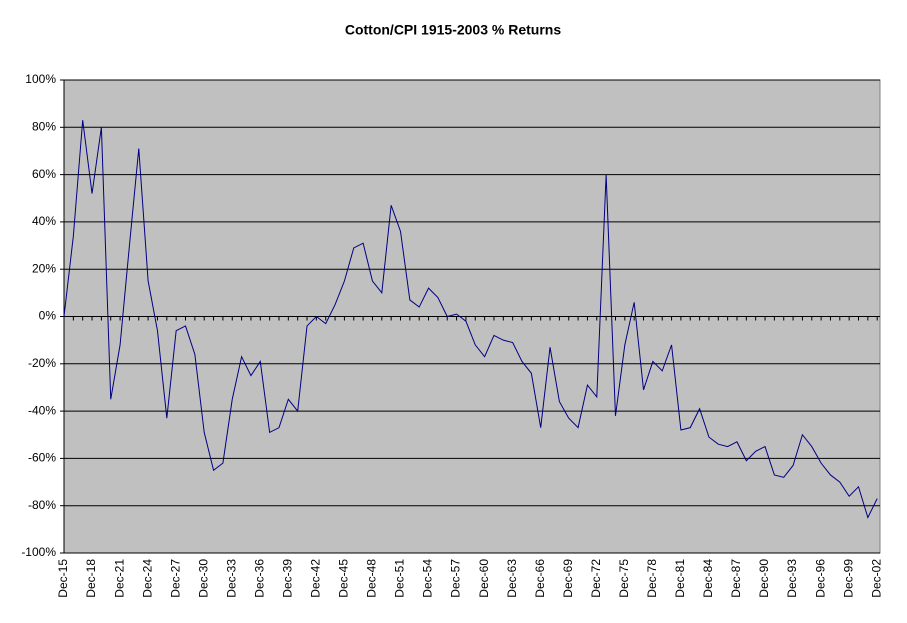 This screenshot has width=907, height=623. Describe the element at coordinates (259, 578) in the screenshot. I see `x-tick-label: Dec-36` at that location.